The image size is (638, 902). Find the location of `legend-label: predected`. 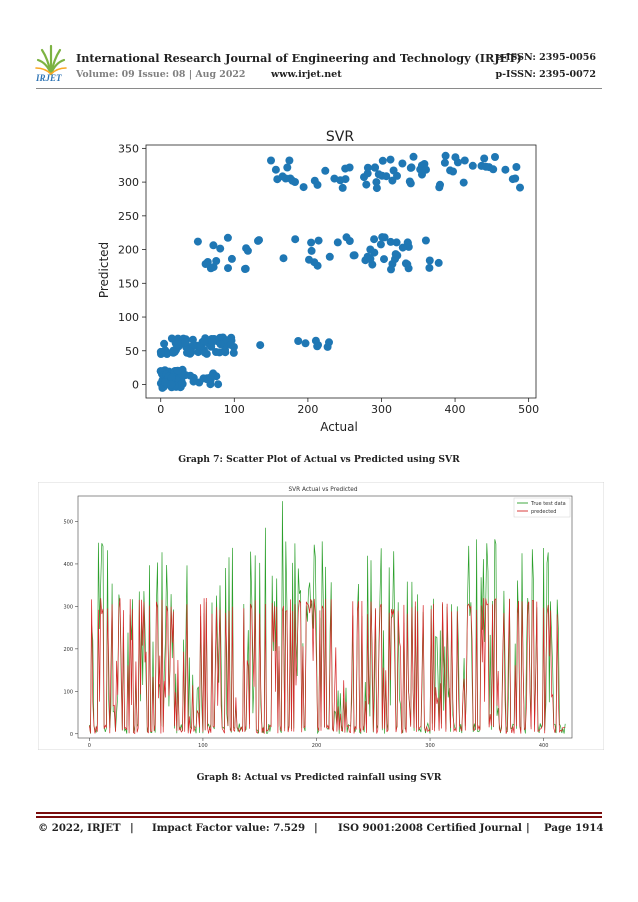

legend-label: predected is located at coordinates (543, 512).